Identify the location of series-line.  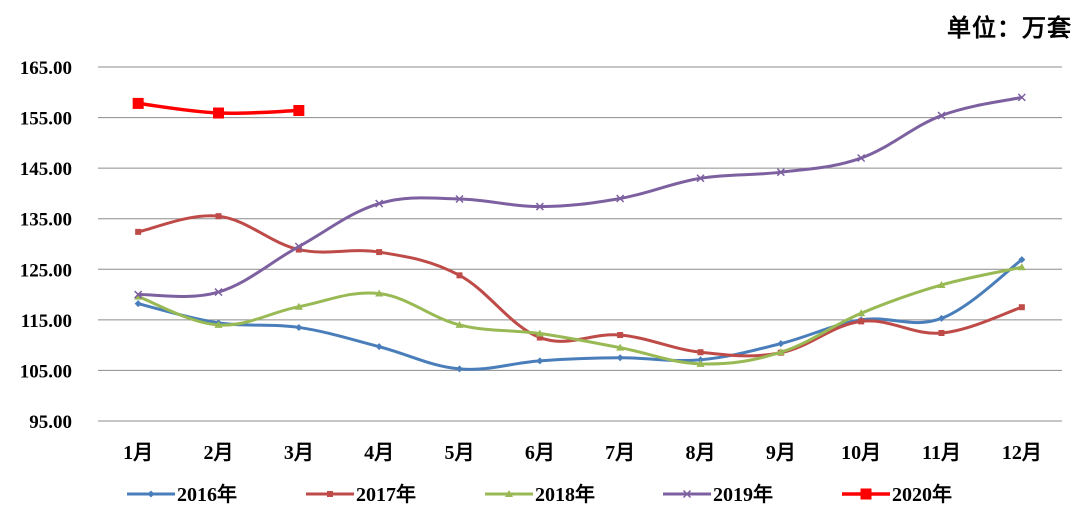
(218, 108).